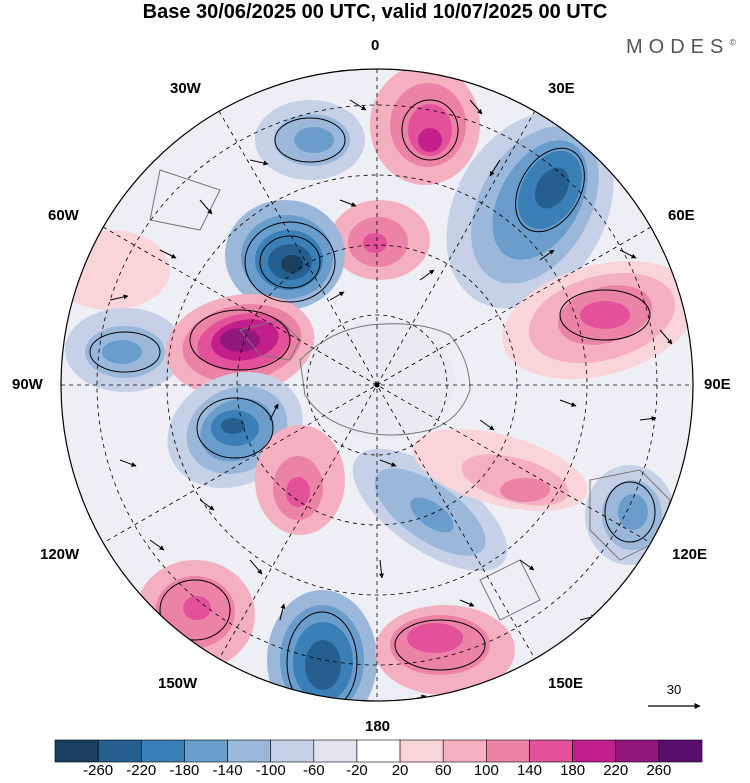 This screenshot has width=750, height=783. I want to click on lon-label-90e: 90E, so click(717, 384).